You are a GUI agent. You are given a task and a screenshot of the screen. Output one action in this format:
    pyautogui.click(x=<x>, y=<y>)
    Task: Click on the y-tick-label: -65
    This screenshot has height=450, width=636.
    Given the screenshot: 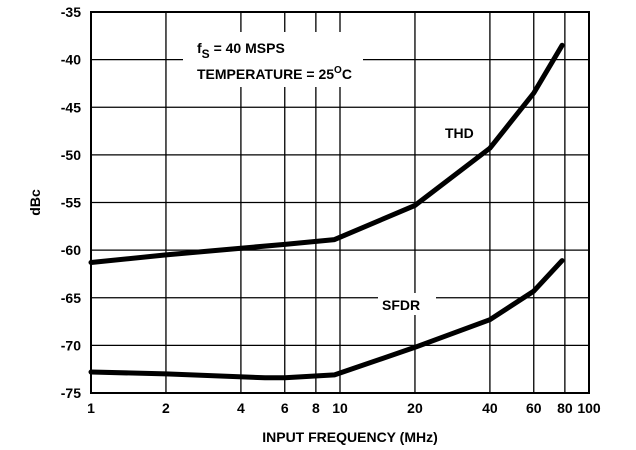 What is the action you would take?
    pyautogui.click(x=71, y=298)
    